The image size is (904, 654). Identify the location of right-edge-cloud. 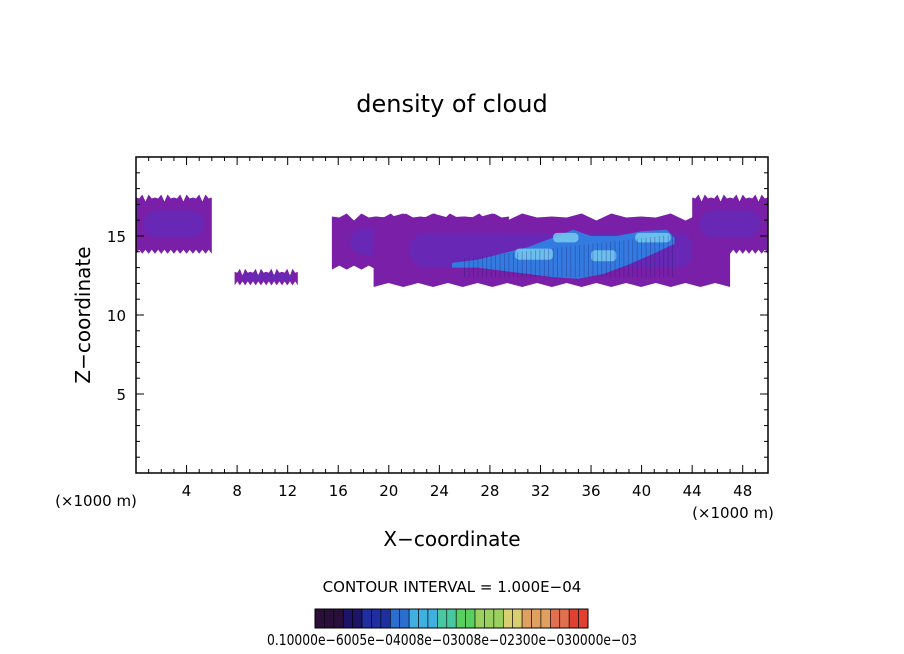
(730, 224).